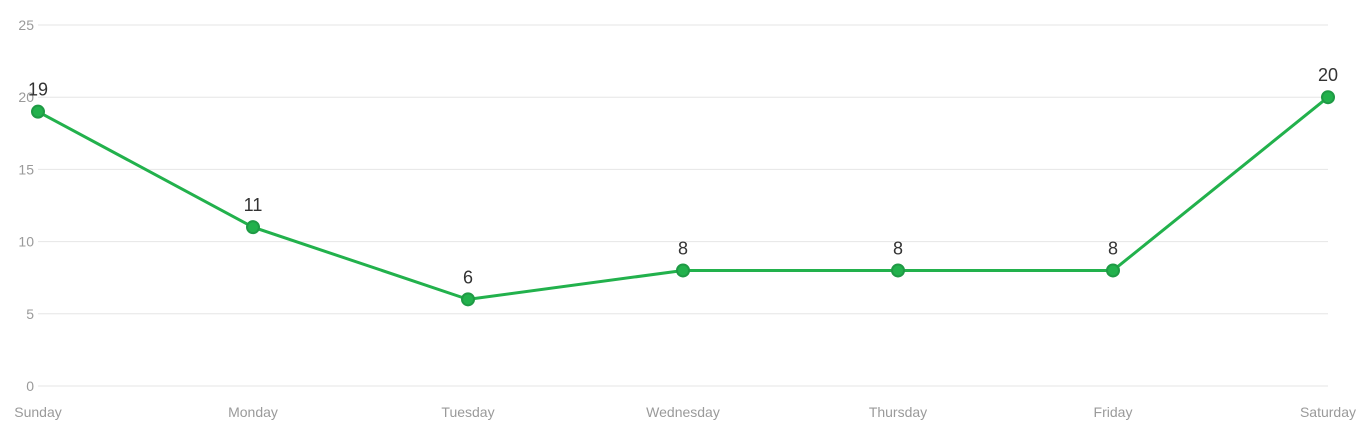 The image size is (1371, 430). Describe the element at coordinates (26, 242) in the screenshot. I see `y-tick-label-2: 10` at that location.